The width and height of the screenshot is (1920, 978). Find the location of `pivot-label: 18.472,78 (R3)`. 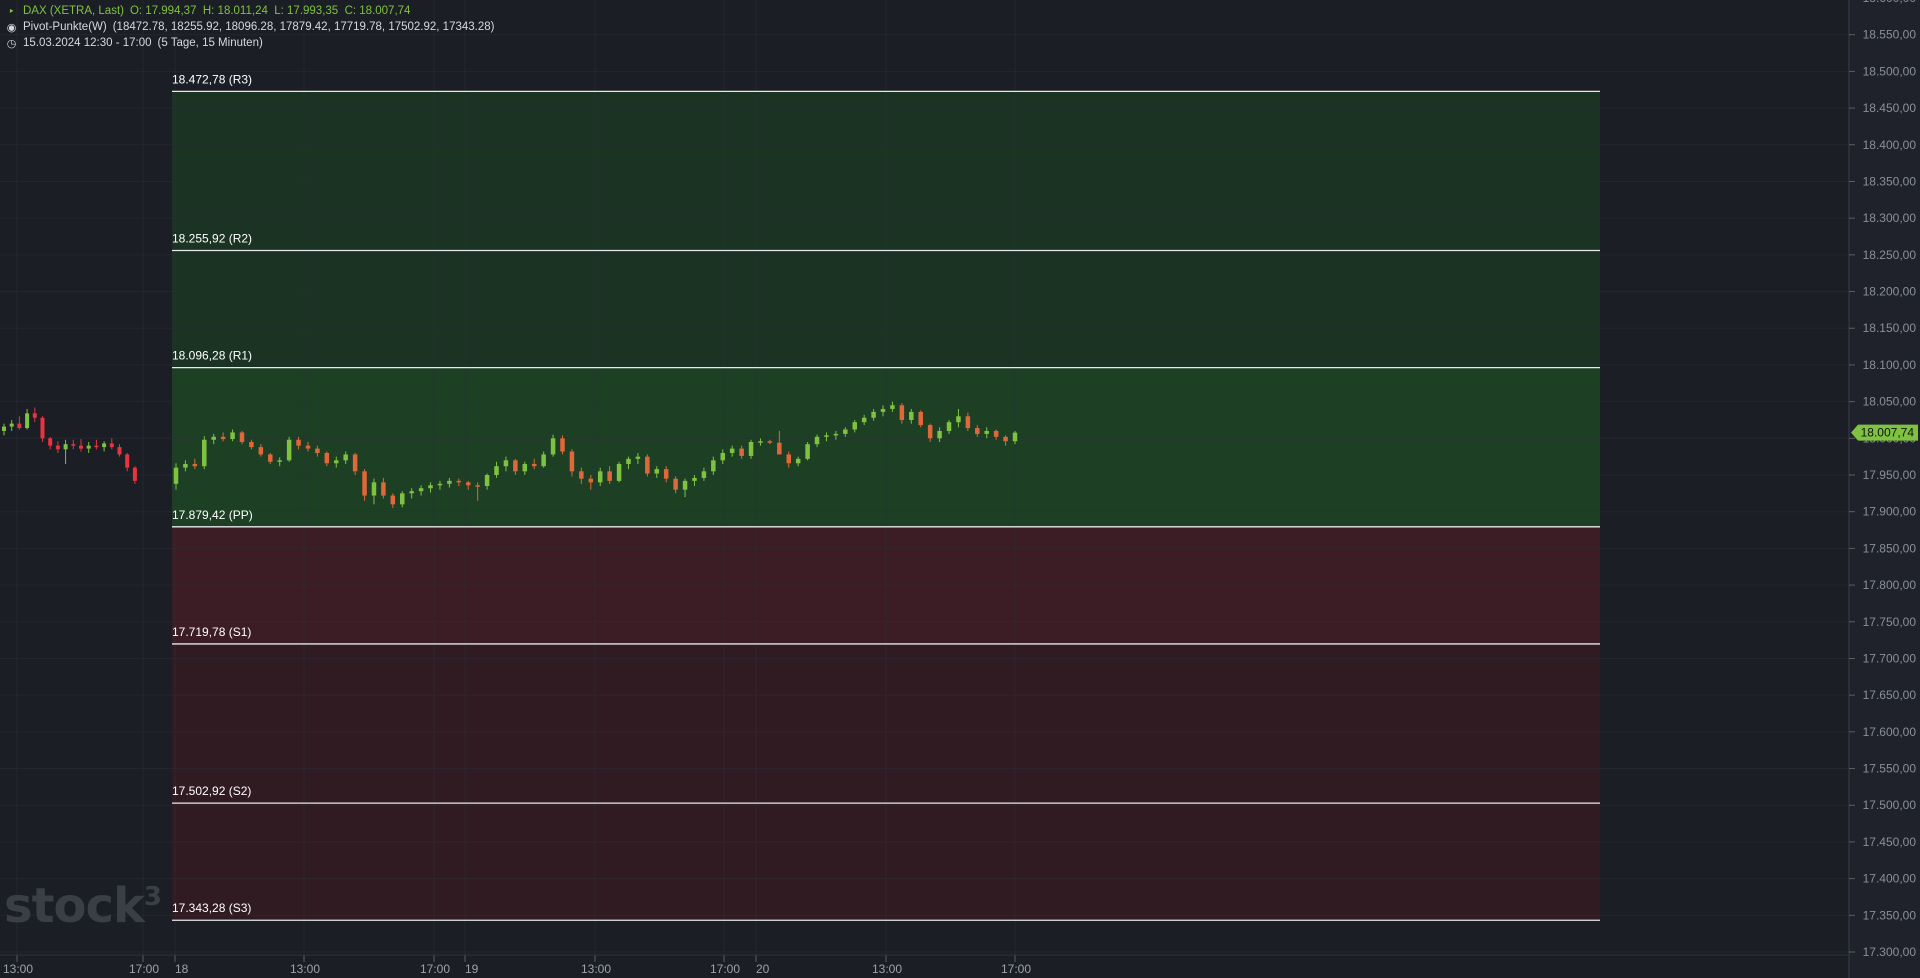

pivot-label: 18.472,78 (R3) is located at coordinates (212, 79).